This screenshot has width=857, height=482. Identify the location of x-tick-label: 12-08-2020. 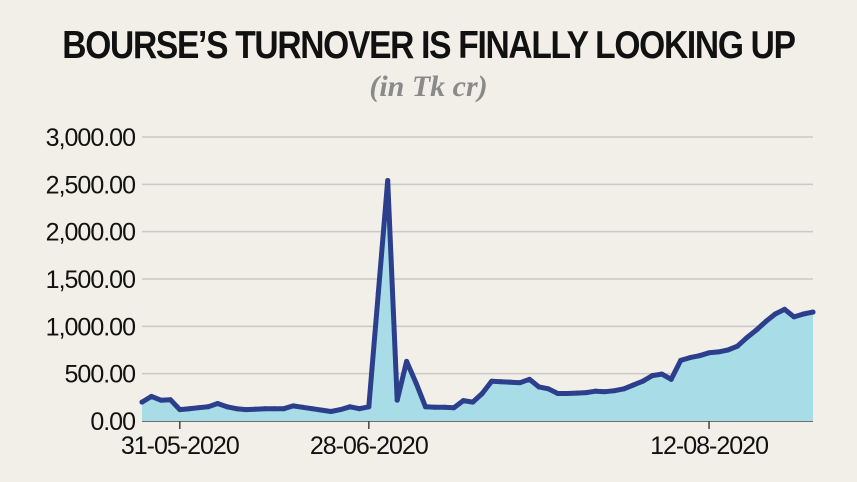
(709, 446).